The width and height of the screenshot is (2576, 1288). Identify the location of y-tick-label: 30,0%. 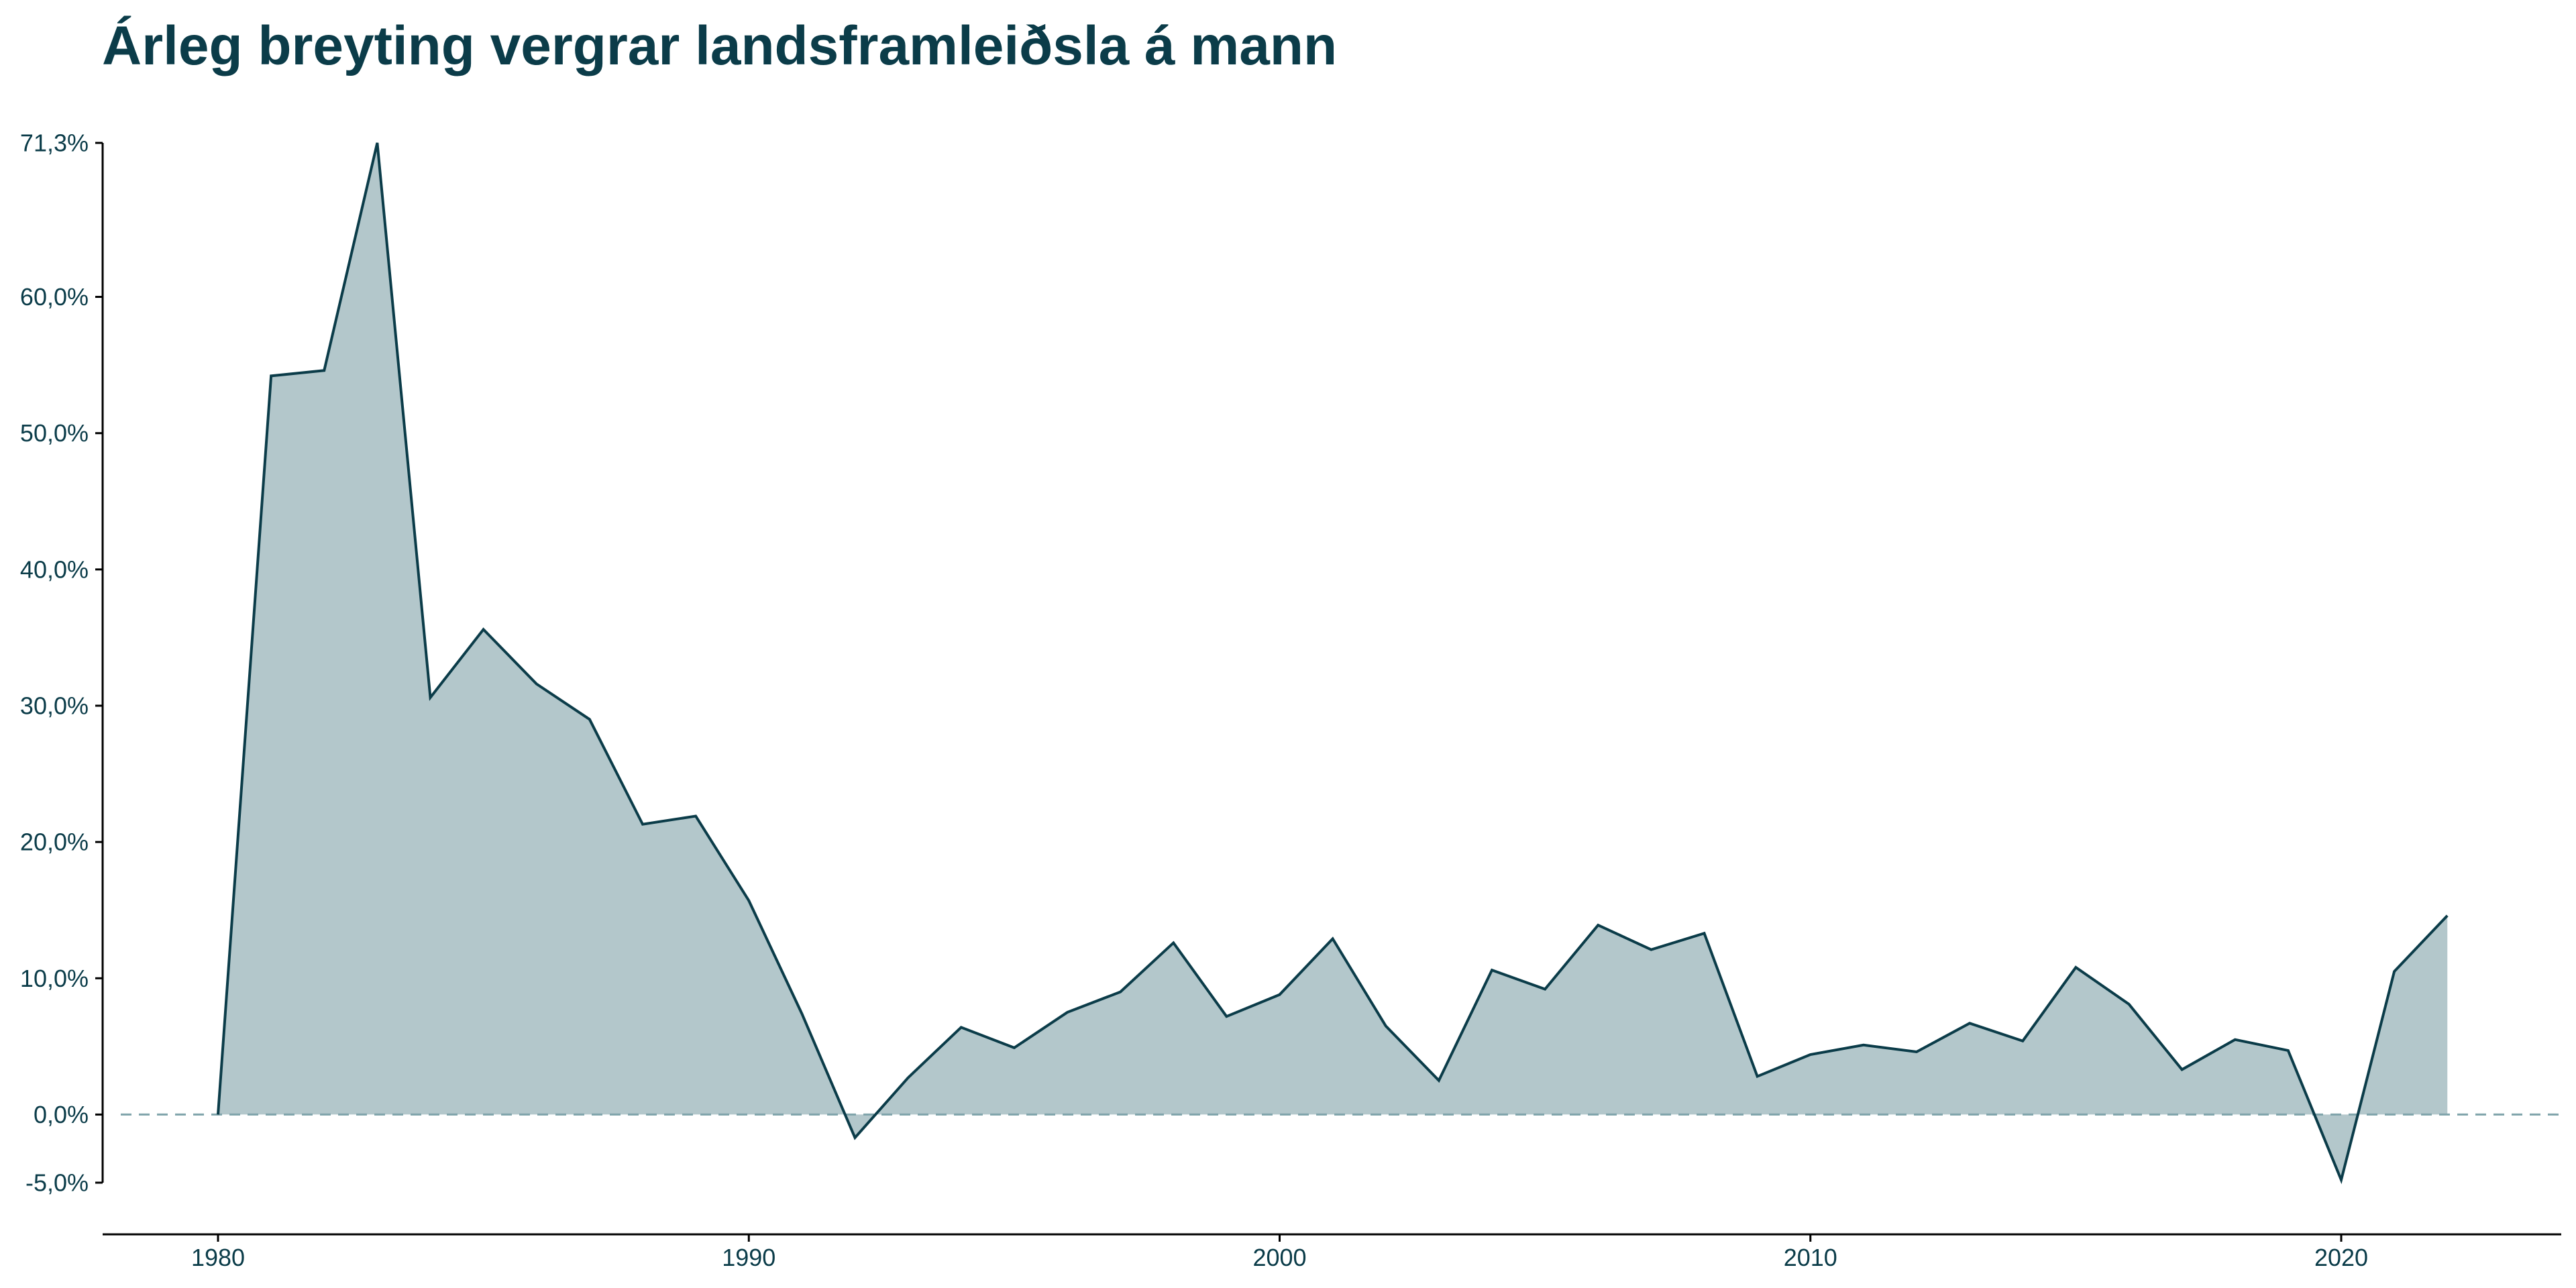
(54, 705).